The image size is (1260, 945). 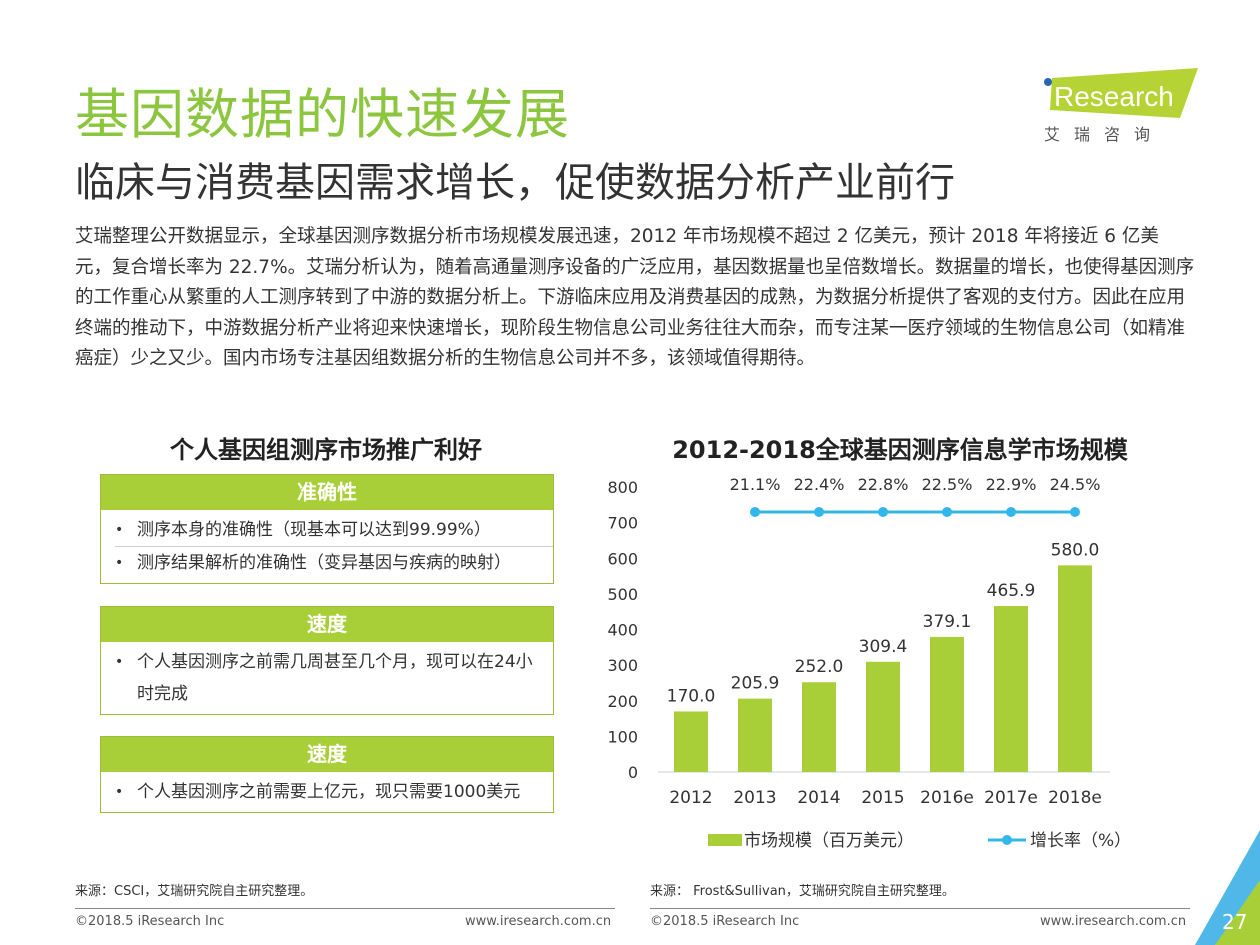 I want to click on left-source: 来源：CSCI，艾瑞研究院自主研究整理。, so click(x=194, y=891).